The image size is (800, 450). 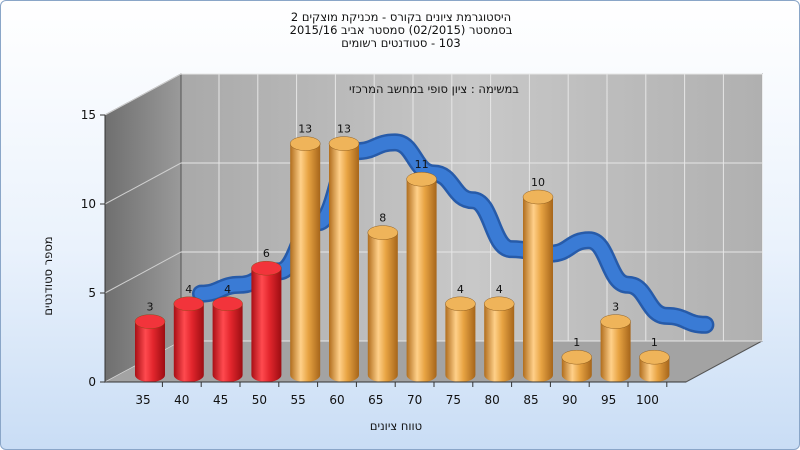 I want to click on bar-45: 4, so click(x=227, y=332).